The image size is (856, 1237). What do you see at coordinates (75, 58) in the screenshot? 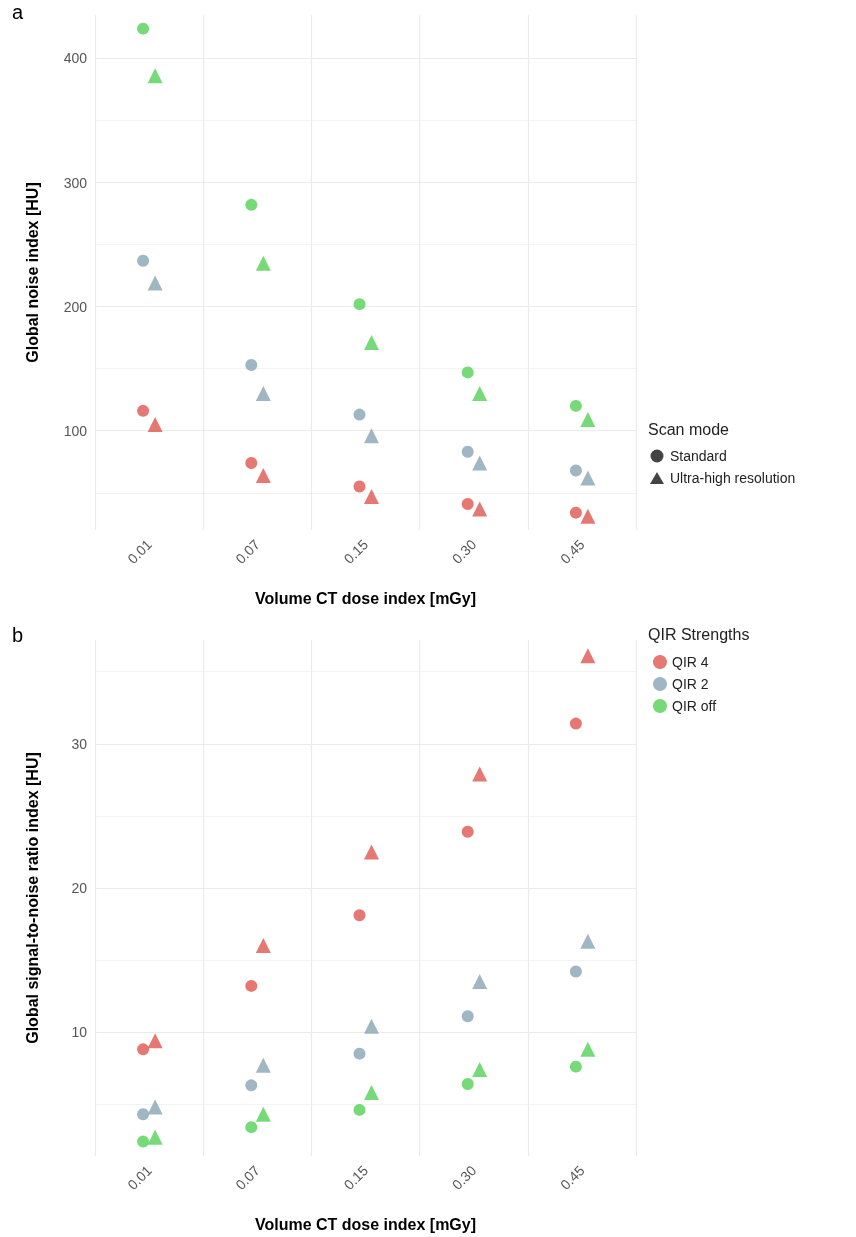
I see `y-tick-label: 400` at bounding box center [75, 58].